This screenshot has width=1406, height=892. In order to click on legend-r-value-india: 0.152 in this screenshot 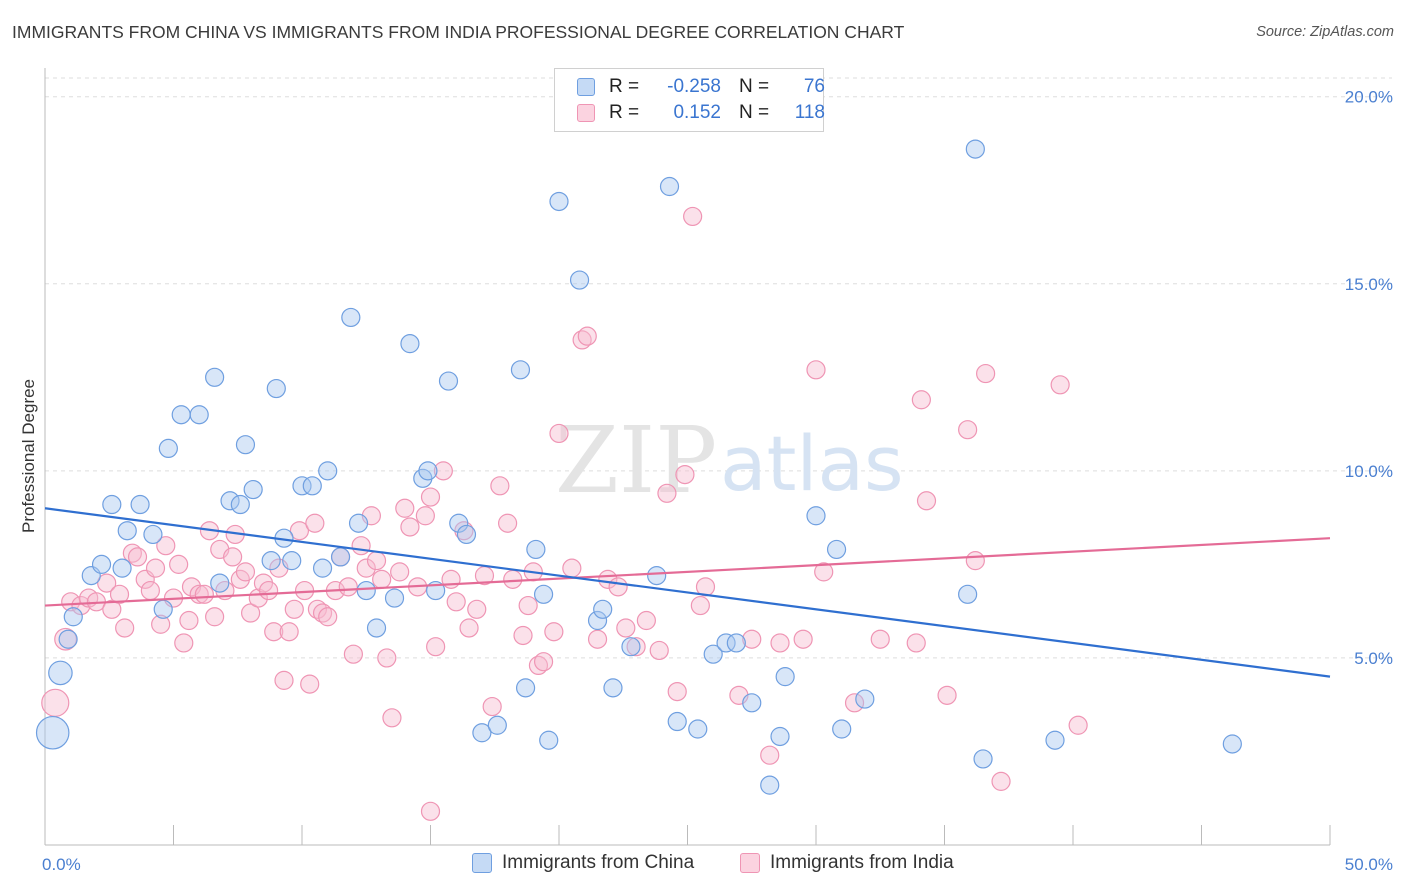, I will do `click(697, 112)`.